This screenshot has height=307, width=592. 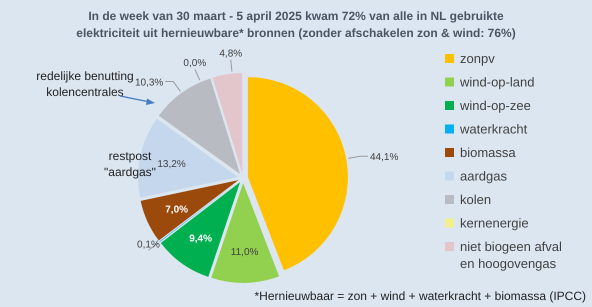 I want to click on data-label: 13,2%, so click(x=171, y=164).